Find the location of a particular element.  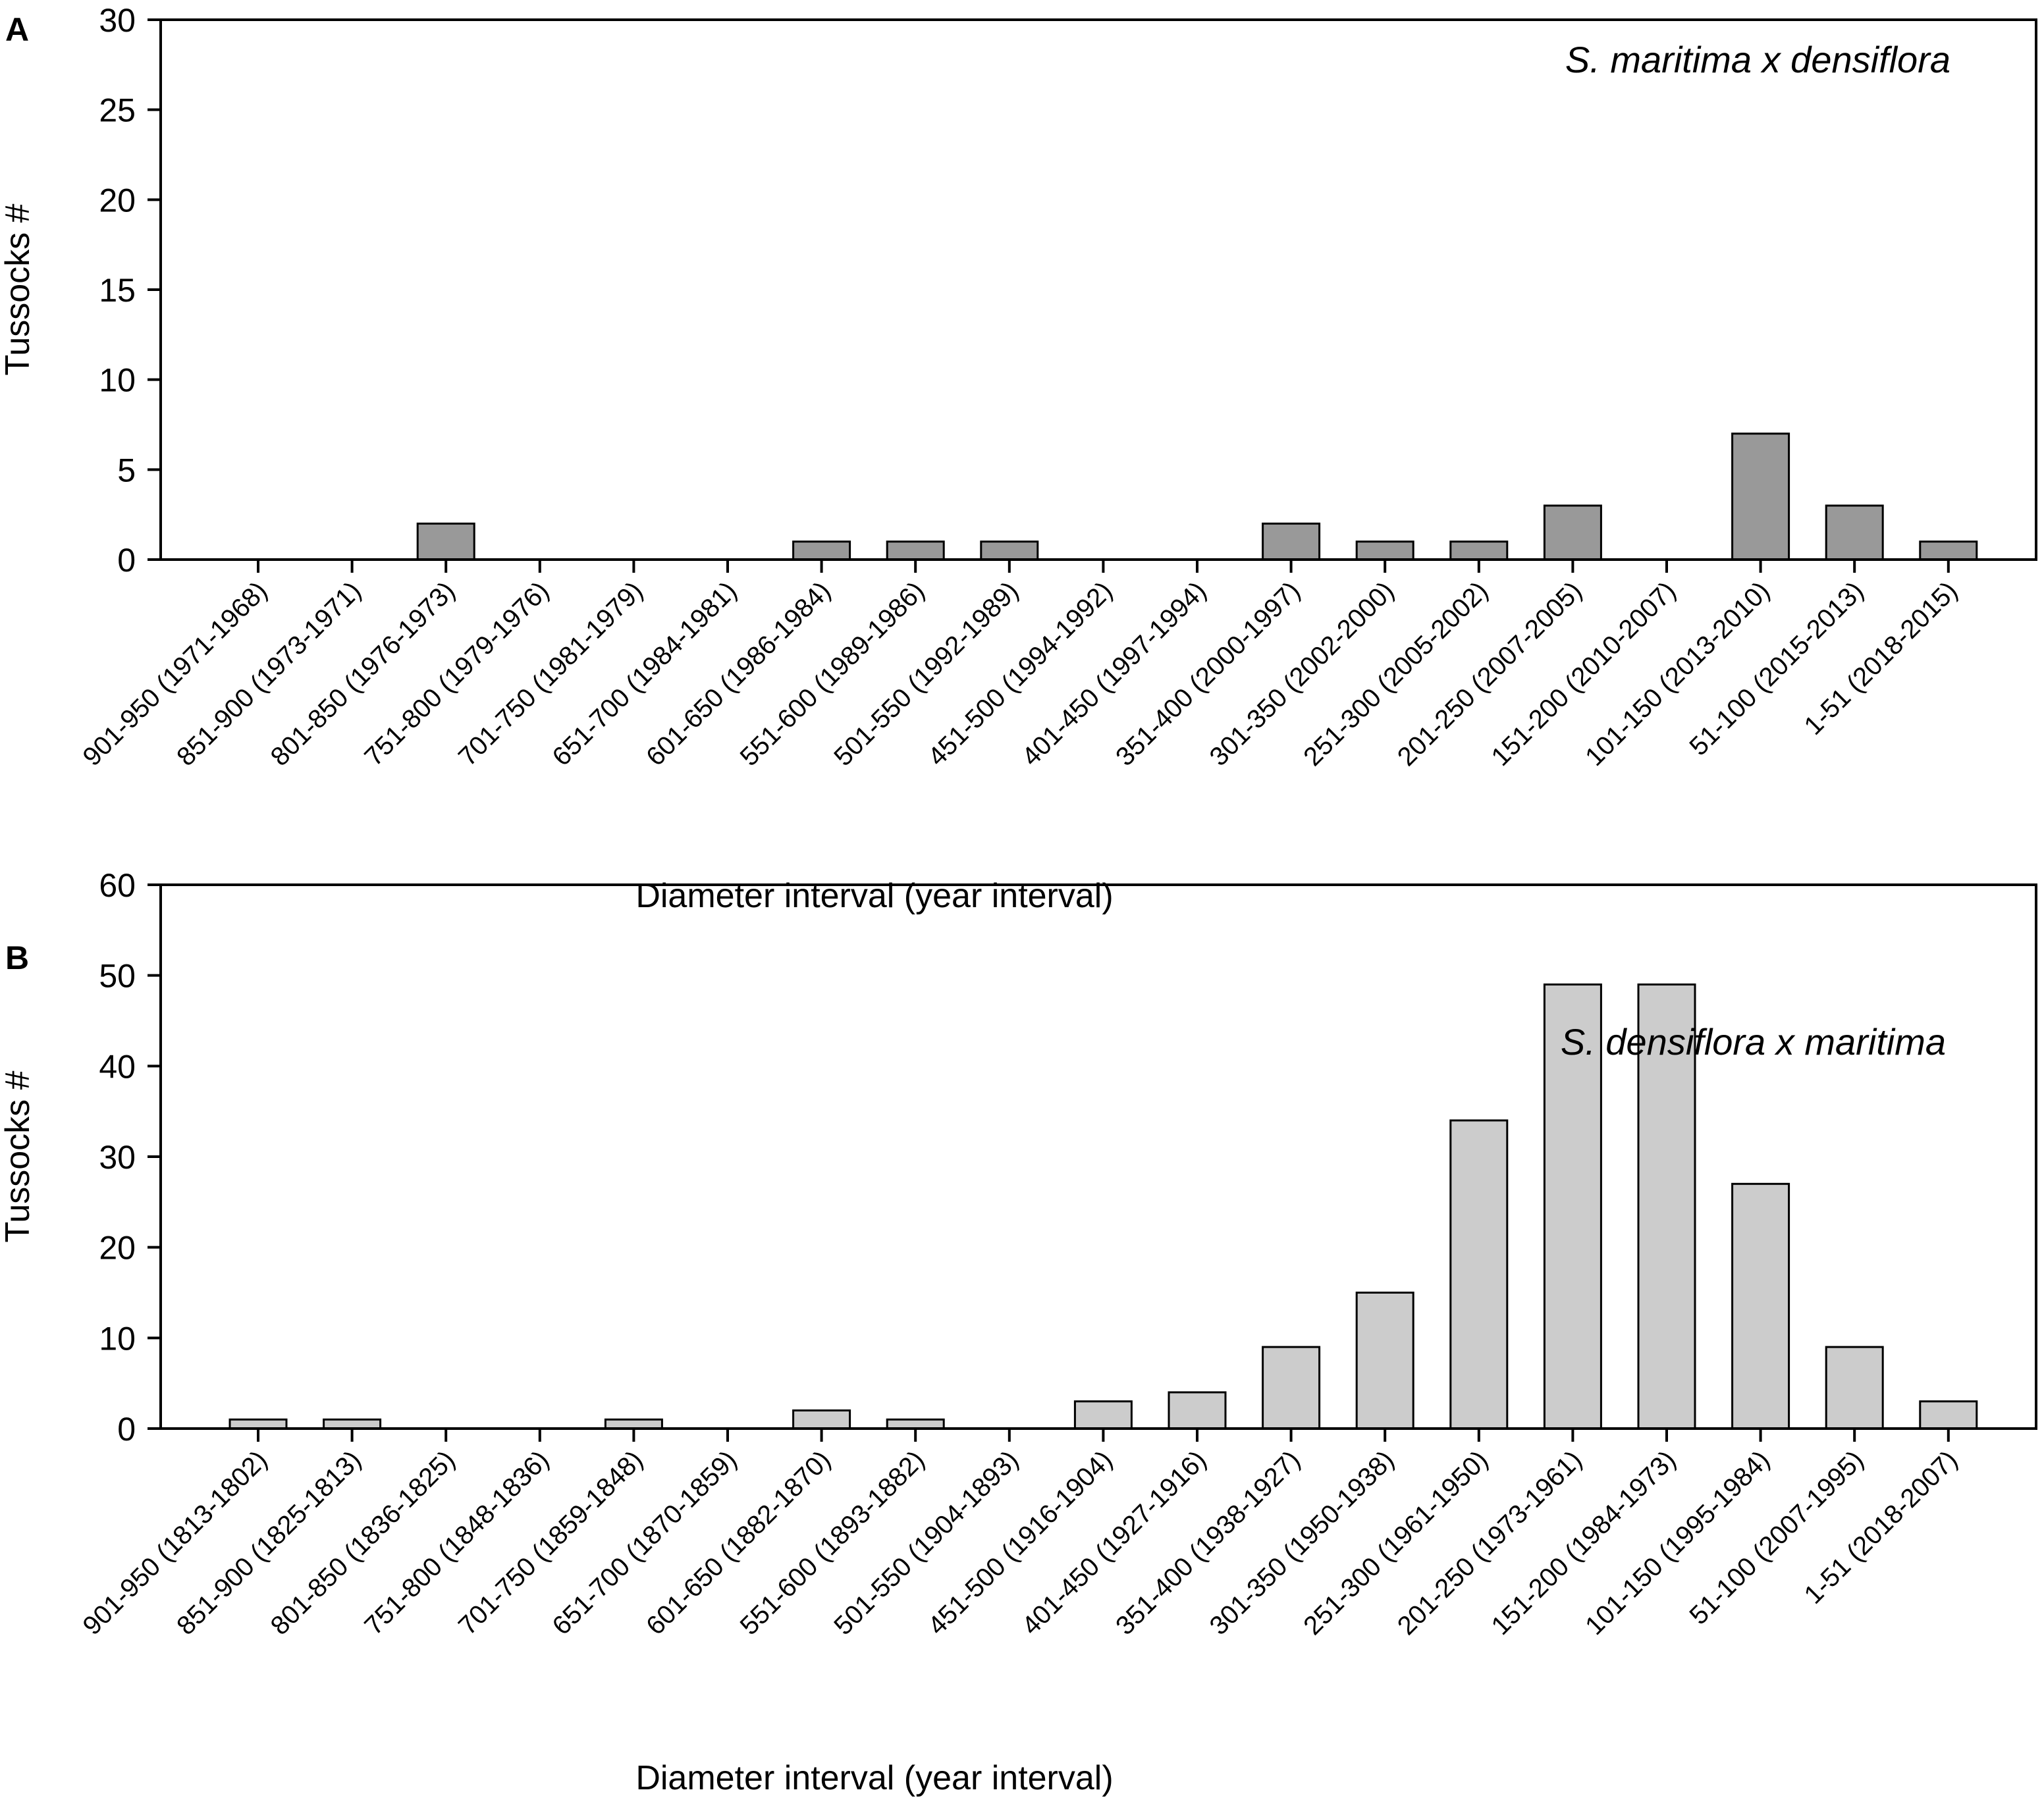

panel-a-annotation: S. maritima x densiflora is located at coordinates (1757, 59).